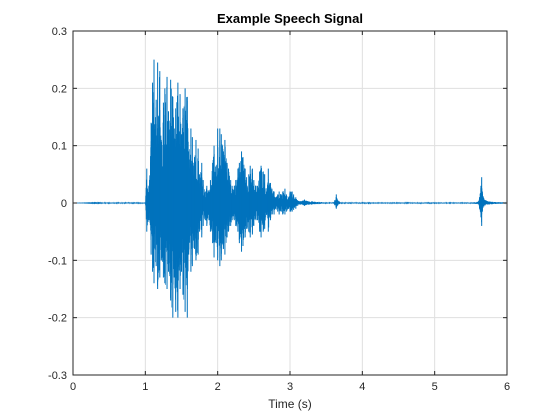 Image resolution: width=560 pixels, height=420 pixels. What do you see at coordinates (435, 387) in the screenshot?
I see `x-tick-label: 5` at bounding box center [435, 387].